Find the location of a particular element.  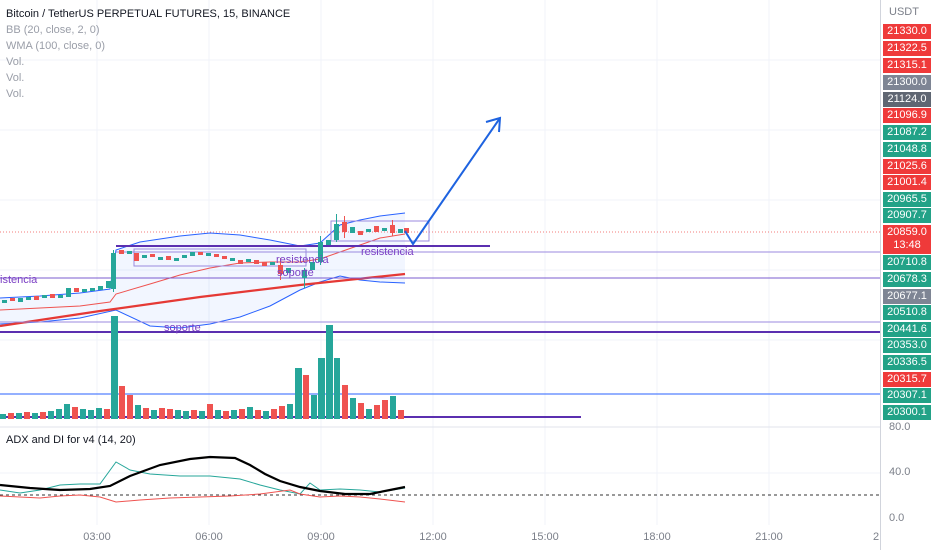

price-label: 20300.1 is located at coordinates (907, 412).